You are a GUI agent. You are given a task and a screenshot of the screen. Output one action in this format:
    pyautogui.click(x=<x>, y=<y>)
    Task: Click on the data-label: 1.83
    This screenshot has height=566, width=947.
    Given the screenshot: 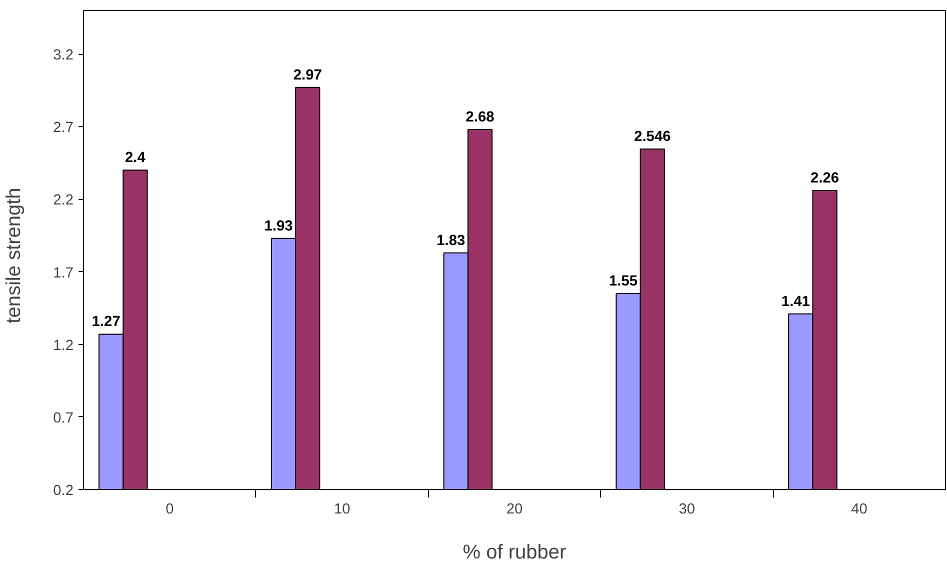 What is the action you would take?
    pyautogui.click(x=451, y=240)
    